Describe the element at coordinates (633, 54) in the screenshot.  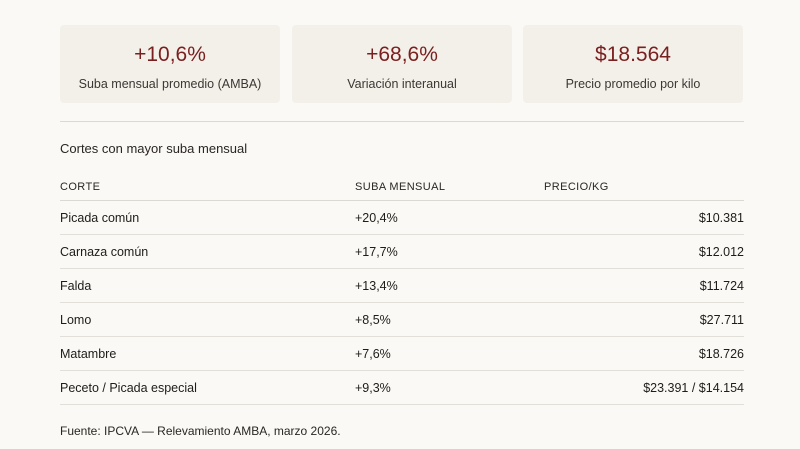
I see `kpi-value: $18.564` at that location.